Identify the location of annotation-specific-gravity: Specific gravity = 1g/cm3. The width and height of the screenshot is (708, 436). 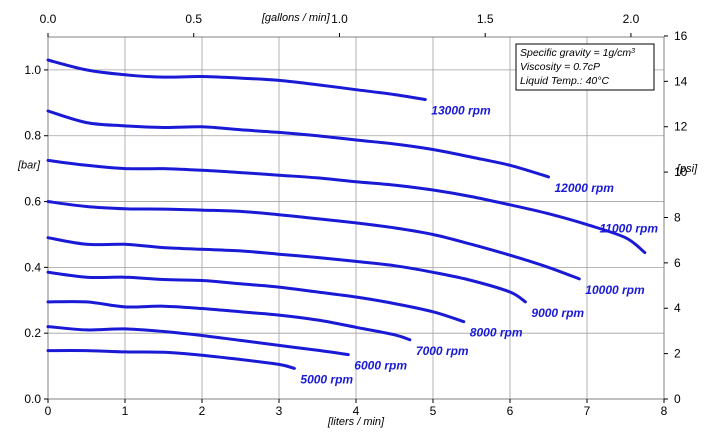
(577, 53).